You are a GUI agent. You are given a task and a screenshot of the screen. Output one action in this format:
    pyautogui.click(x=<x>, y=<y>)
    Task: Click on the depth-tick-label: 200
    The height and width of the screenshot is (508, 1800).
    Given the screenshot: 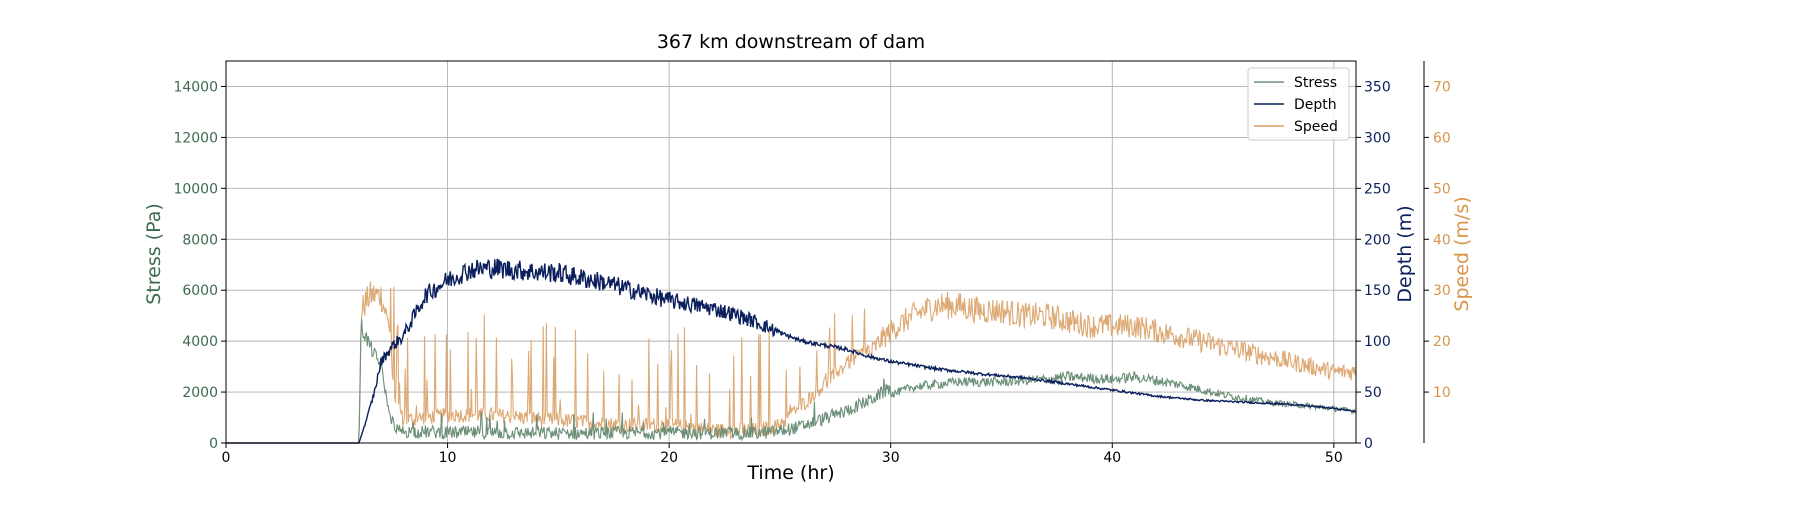 What is the action you would take?
    pyautogui.click(x=1377, y=240)
    